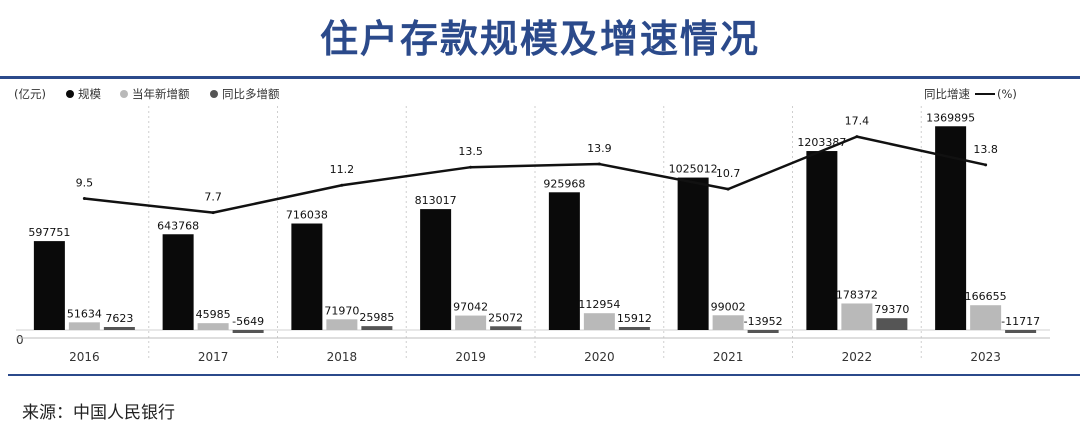 Image resolution: width=1080 pixels, height=440 pixels. What do you see at coordinates (544, 375) in the screenshot?
I see `bottom-rule` at bounding box center [544, 375].